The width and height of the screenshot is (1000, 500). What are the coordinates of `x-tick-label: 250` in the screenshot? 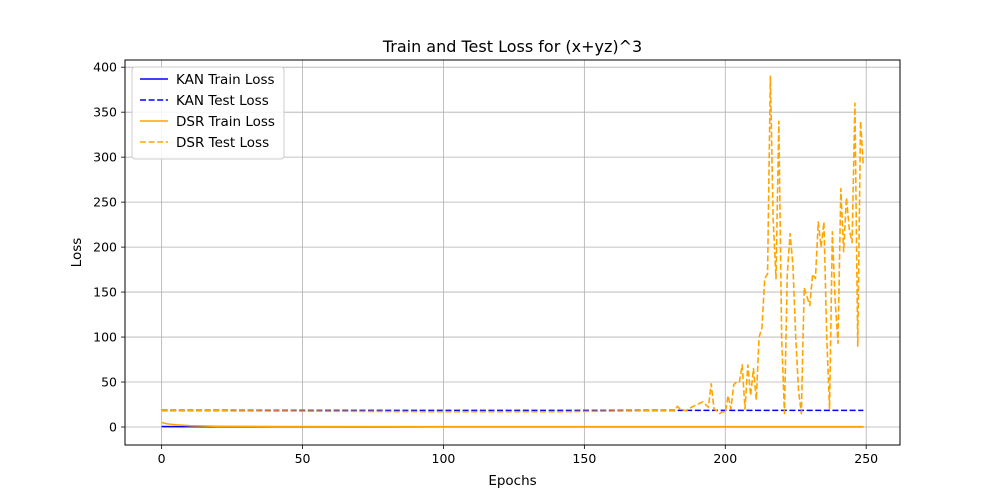 It's located at (866, 458).